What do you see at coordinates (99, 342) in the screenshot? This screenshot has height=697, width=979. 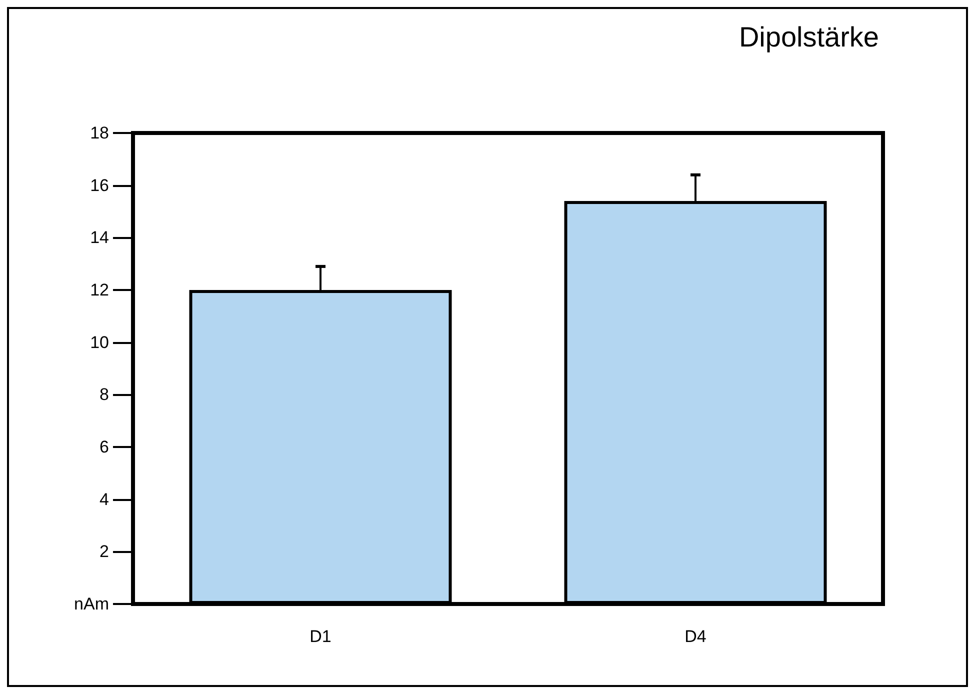 I see `y-tick-label: 10` at bounding box center [99, 342].